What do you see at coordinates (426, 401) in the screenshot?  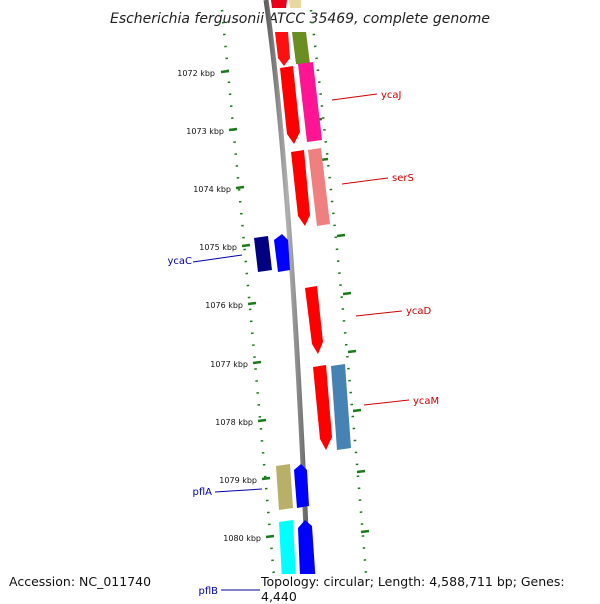 I see `gene-label-ycaM: ycaM` at bounding box center [426, 401].